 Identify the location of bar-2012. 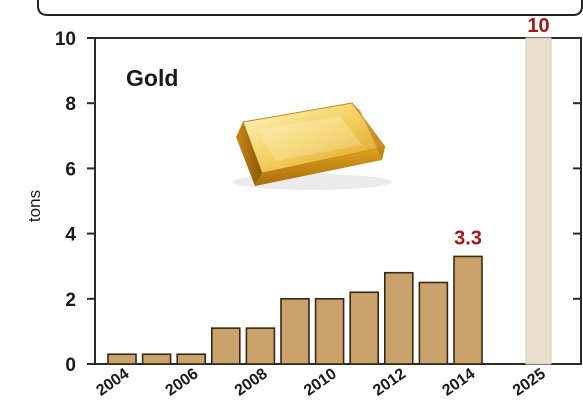
(398, 318).